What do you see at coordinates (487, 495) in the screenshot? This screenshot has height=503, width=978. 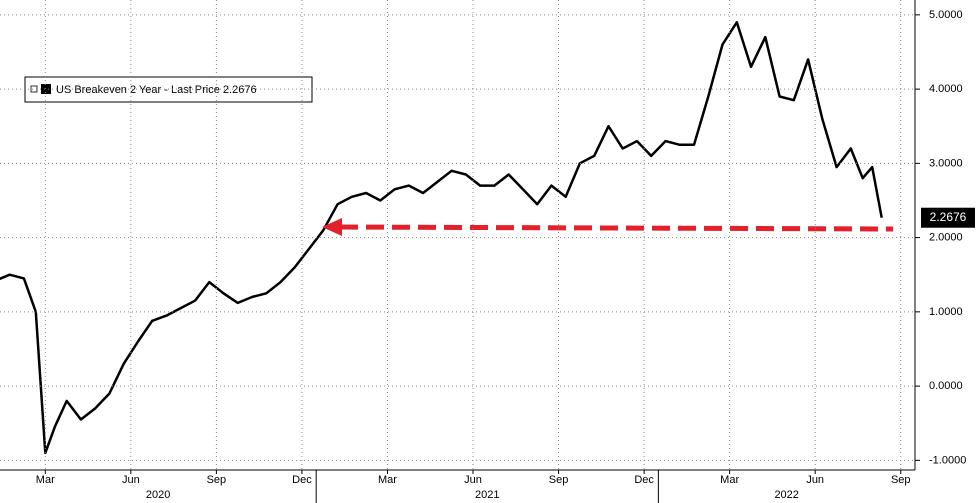 I see `year-label: 2021` at bounding box center [487, 495].